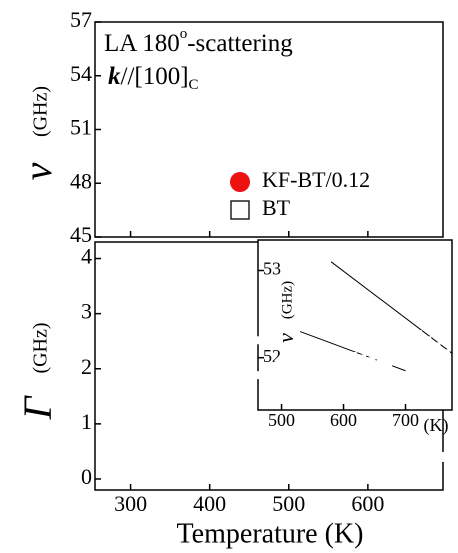 Image resolution: width=458 pixels, height=553 pixels. What do you see at coordinates (343, 420) in the screenshot?
I see `x-tick-label: 600` at bounding box center [343, 420].